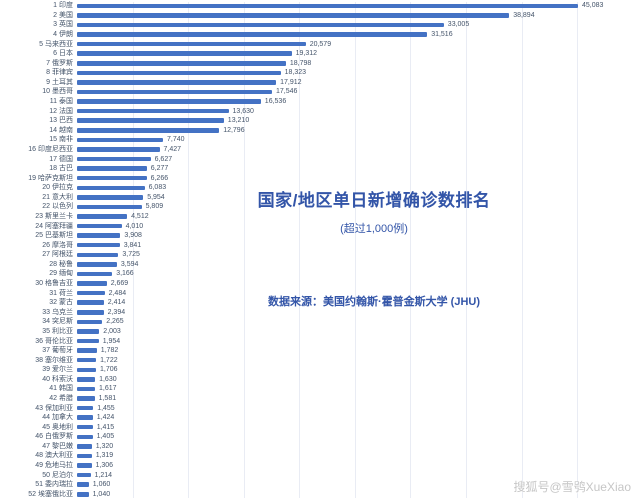 The width and height of the screenshot is (637, 500). I want to click on chart-title: 国家/地区单日新增确诊数排名, so click(374, 200).